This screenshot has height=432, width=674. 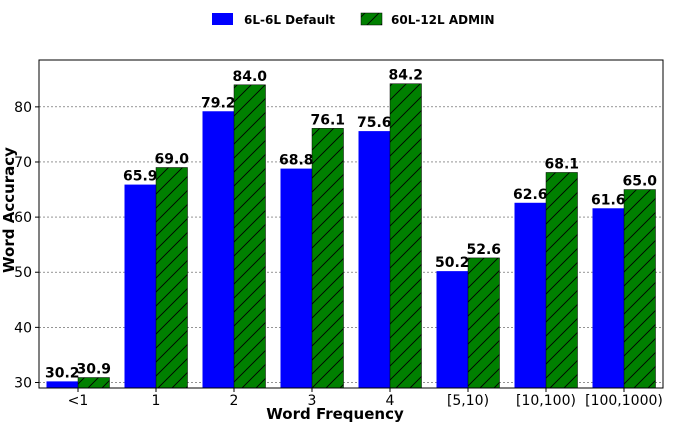 What do you see at coordinates (156, 401) in the screenshot?
I see `x-tick-label: 1` at bounding box center [156, 401].